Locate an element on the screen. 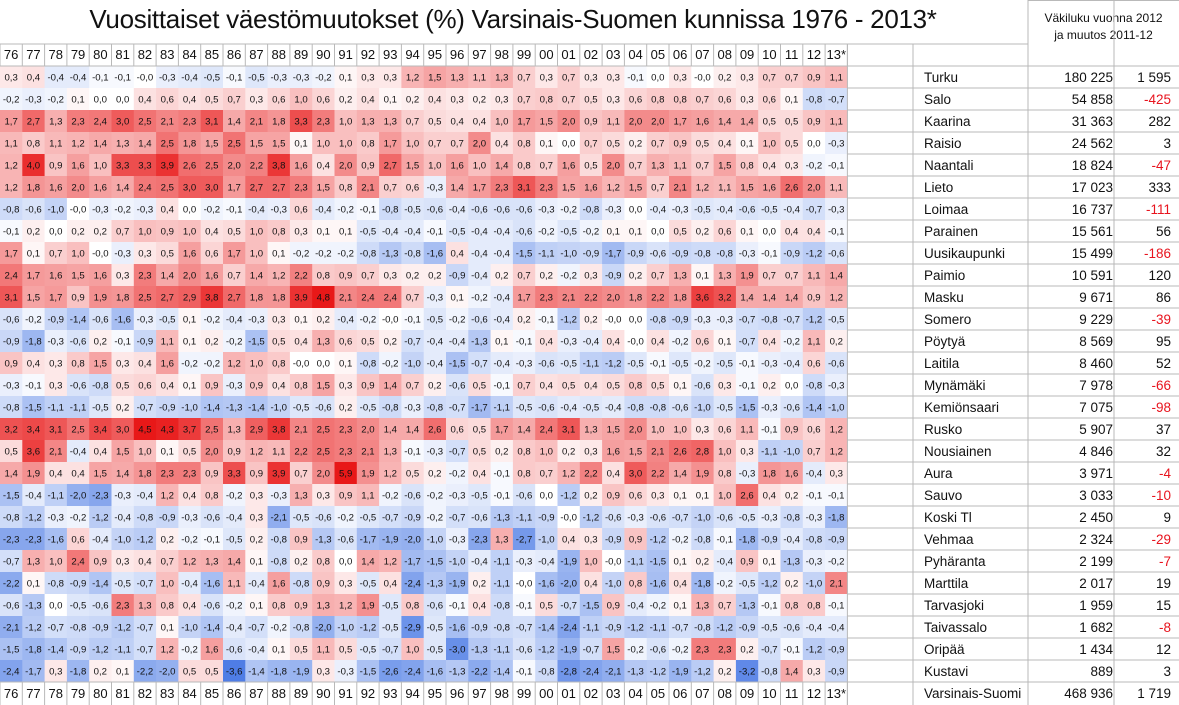 The image size is (1179, 705). heat-cell-value: -0,1 is located at coordinates (100, 77).